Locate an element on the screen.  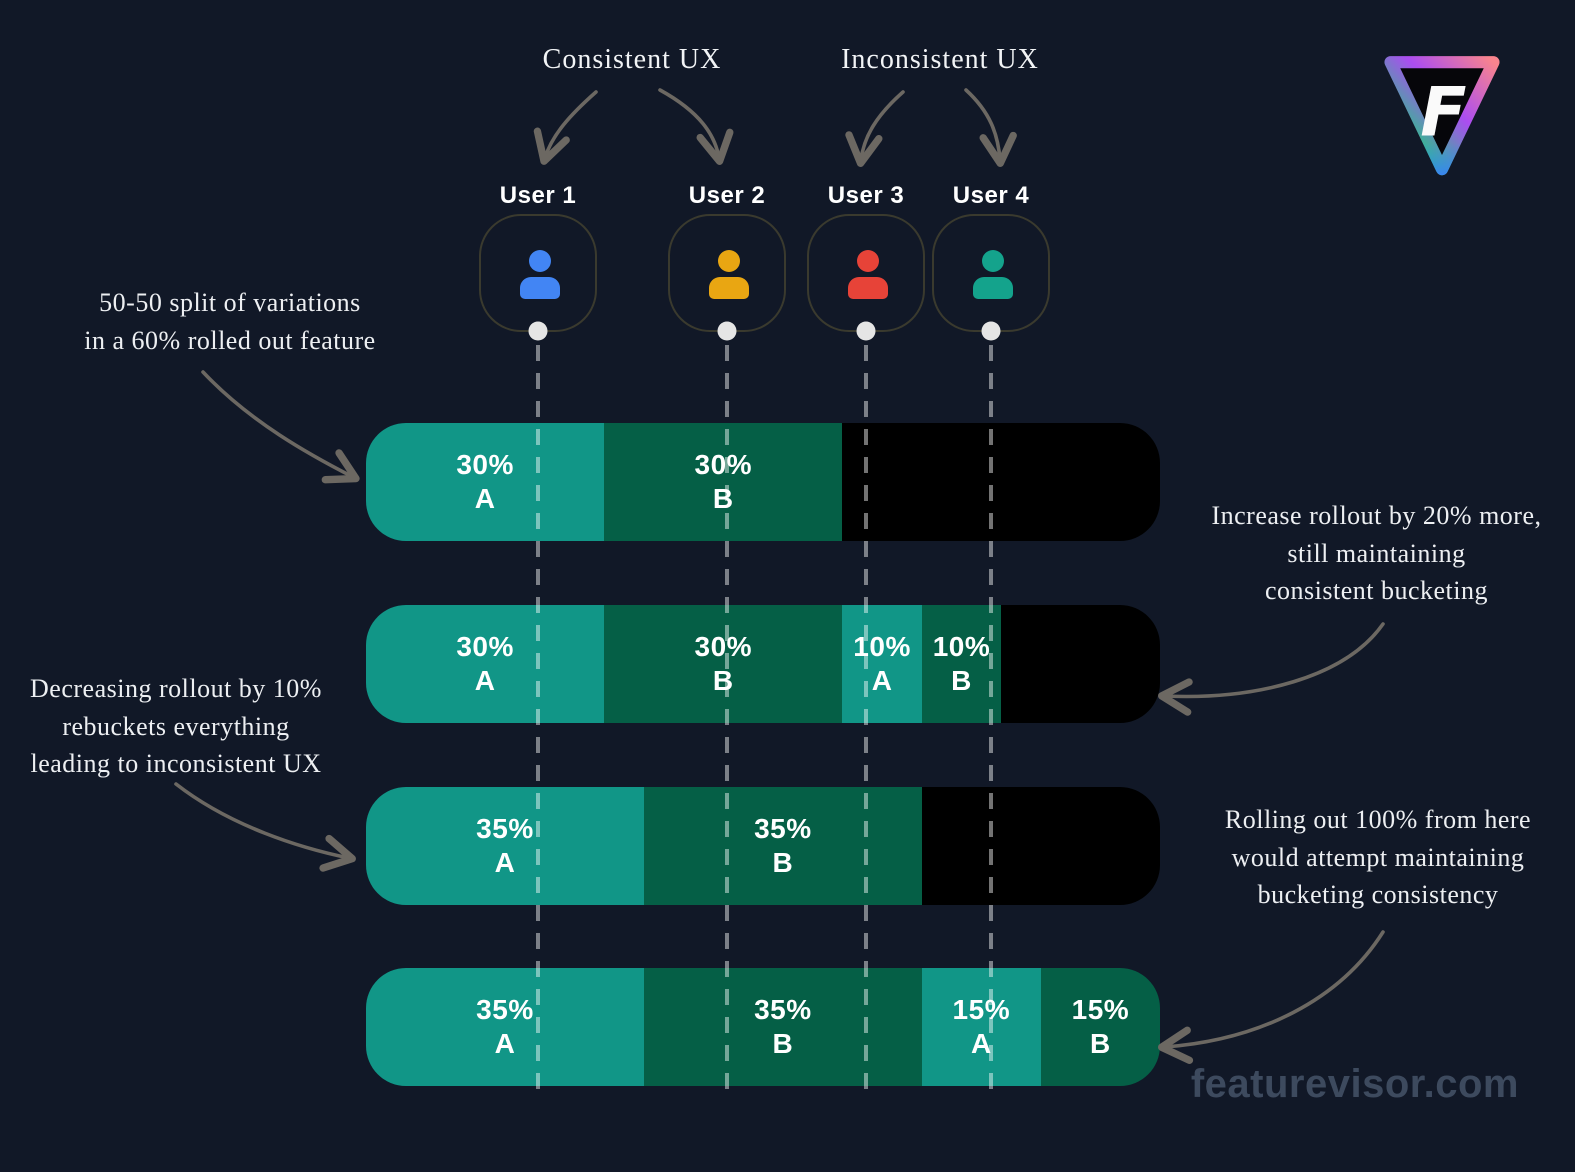
consistent-ux-label: Consistent UX is located at coordinates (632, 59).